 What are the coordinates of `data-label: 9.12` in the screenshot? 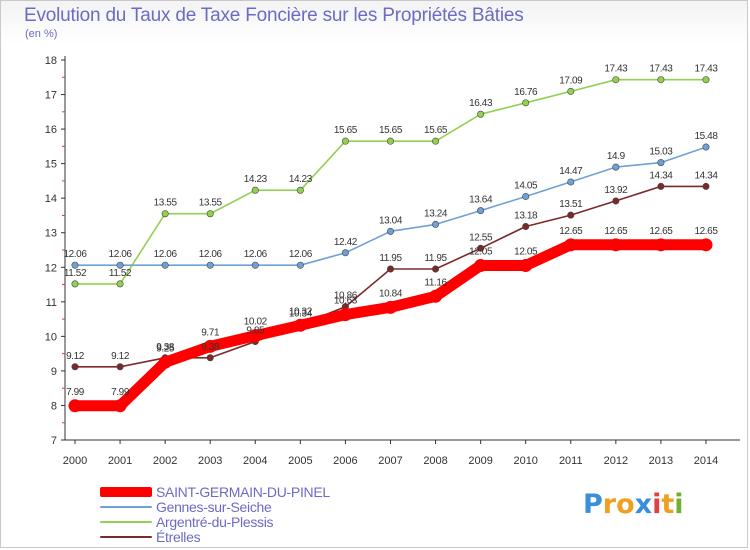 It's located at (120, 356).